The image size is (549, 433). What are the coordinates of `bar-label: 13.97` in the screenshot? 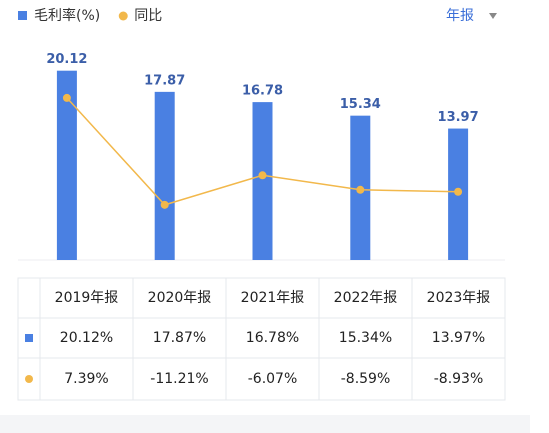 It's located at (458, 117).